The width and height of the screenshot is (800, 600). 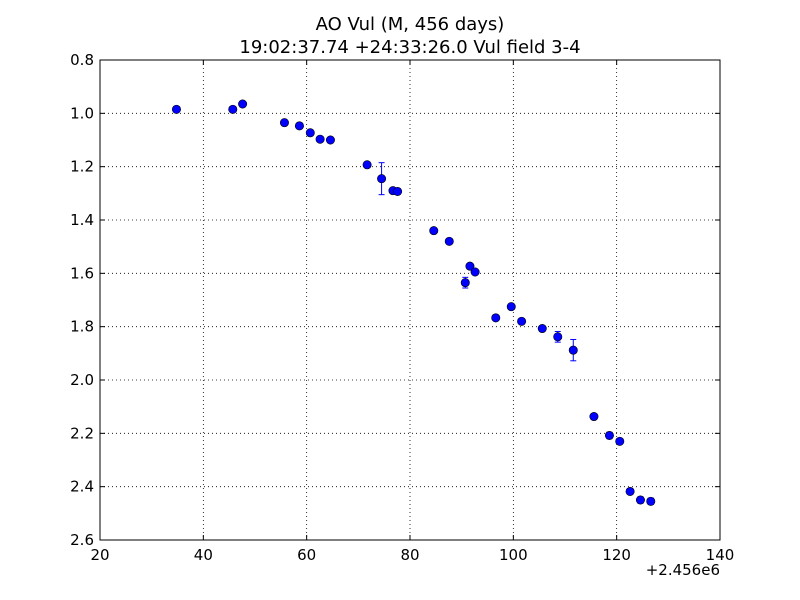 What do you see at coordinates (82, 60) in the screenshot?
I see `y-tick-label: 0.8` at bounding box center [82, 60].